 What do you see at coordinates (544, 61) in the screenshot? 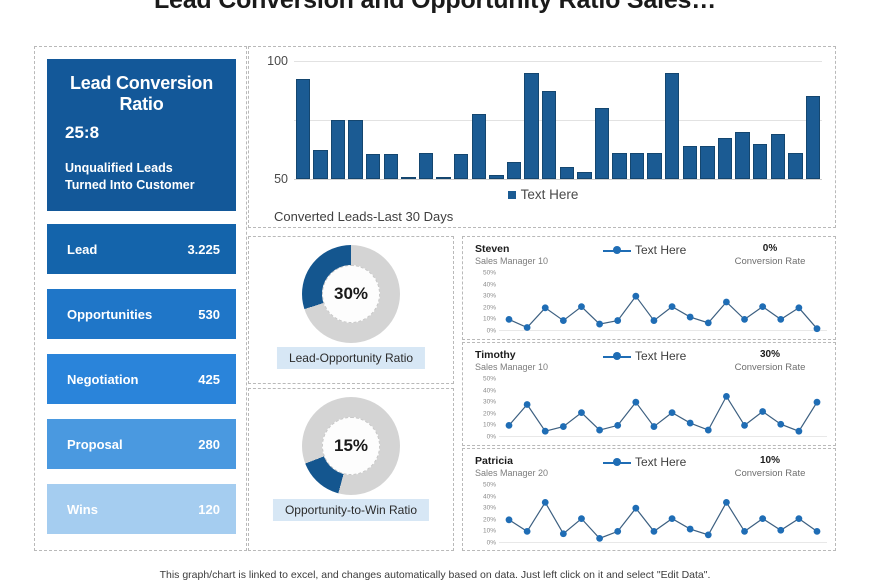
I see `gridline: 100` at bounding box center [544, 61].